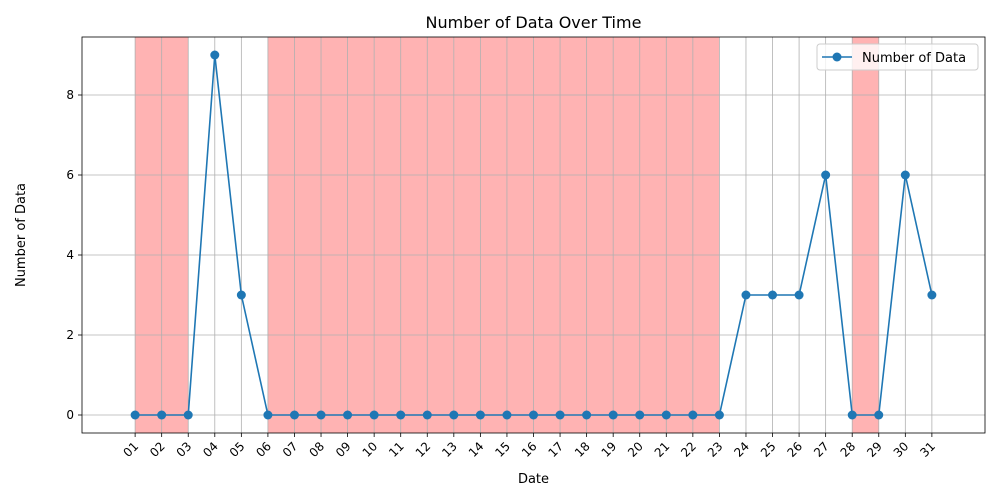 The width and height of the screenshot is (1000, 500). Describe the element at coordinates (533, 479) in the screenshot. I see `x-axis-label: Date` at that location.